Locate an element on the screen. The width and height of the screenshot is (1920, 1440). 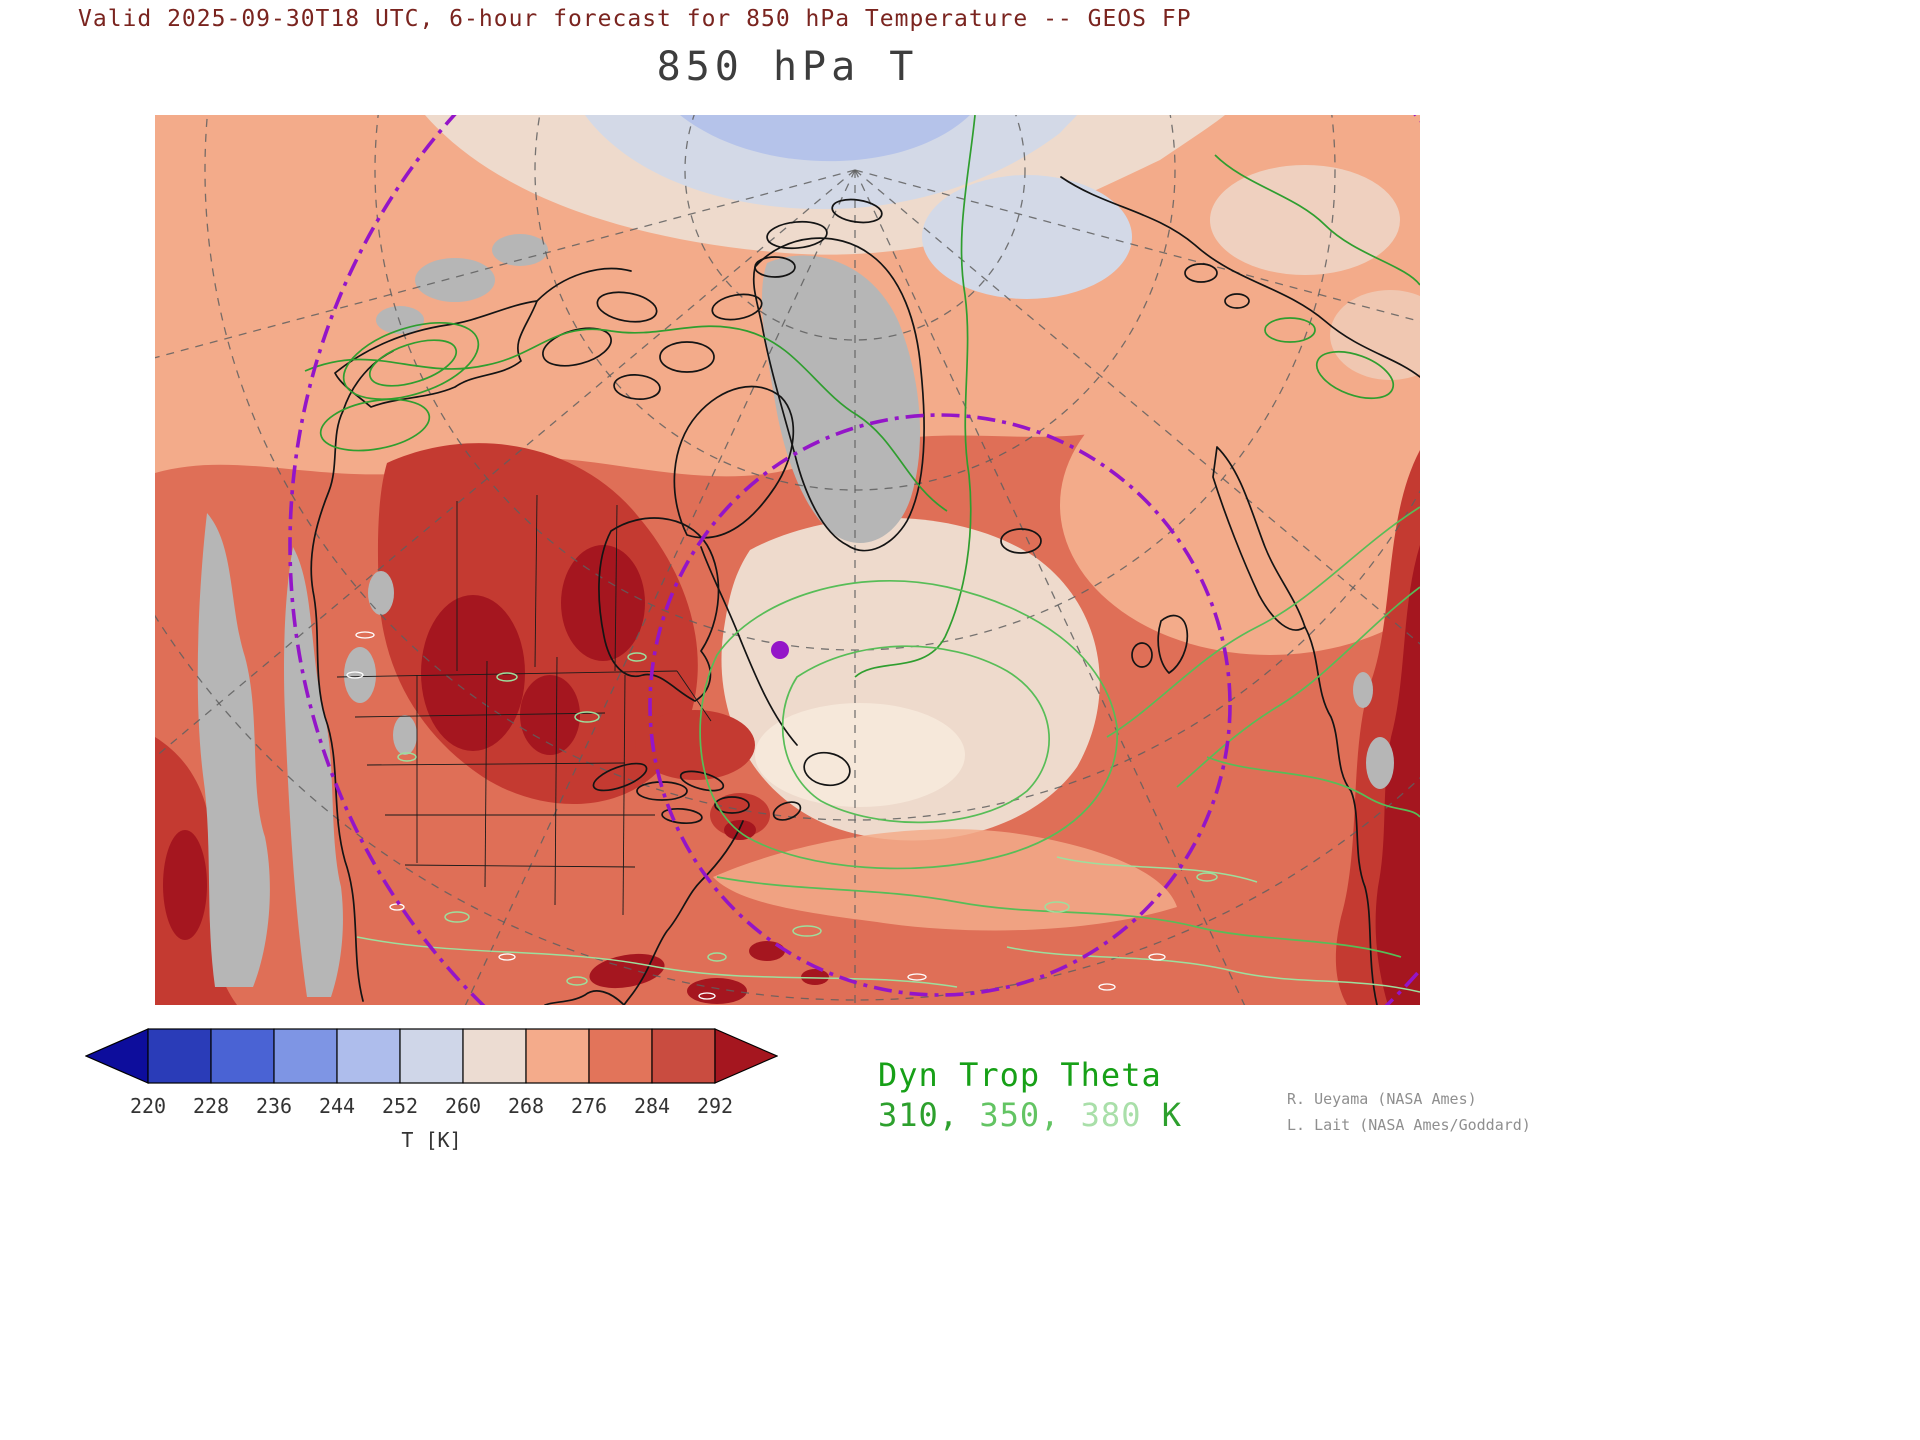
site-marker-dot is located at coordinates (780, 650).